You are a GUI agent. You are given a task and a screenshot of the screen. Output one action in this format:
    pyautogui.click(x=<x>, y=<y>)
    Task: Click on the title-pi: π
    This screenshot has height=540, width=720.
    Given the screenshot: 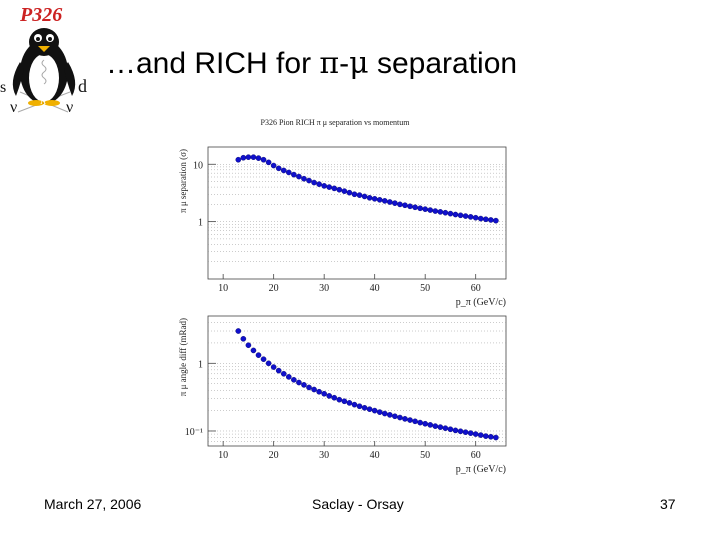 What is the action you would take?
    pyautogui.click(x=329, y=63)
    